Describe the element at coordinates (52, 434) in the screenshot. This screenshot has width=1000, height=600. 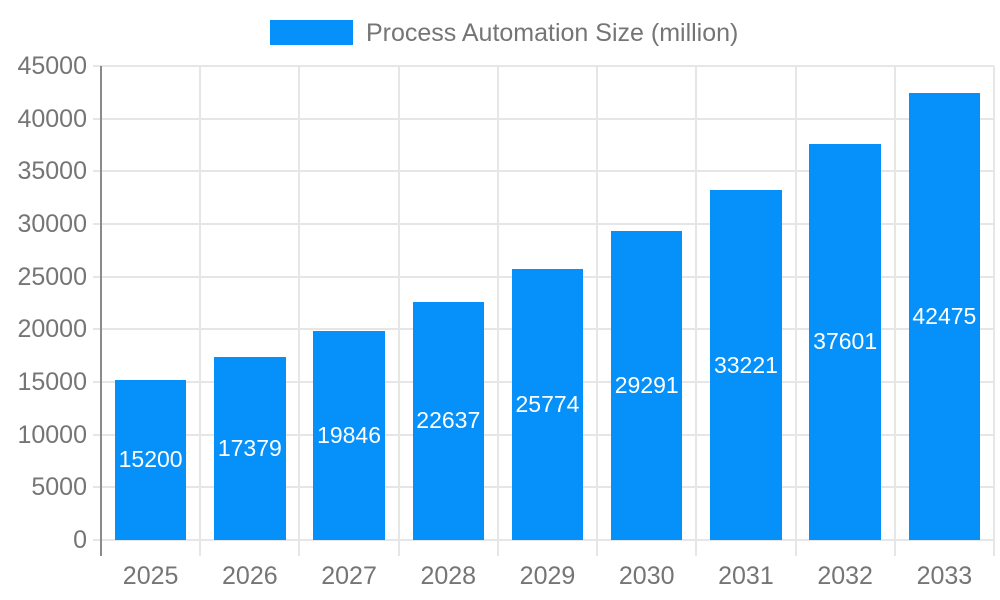
I see `y-axis-label: 10000` at that location.